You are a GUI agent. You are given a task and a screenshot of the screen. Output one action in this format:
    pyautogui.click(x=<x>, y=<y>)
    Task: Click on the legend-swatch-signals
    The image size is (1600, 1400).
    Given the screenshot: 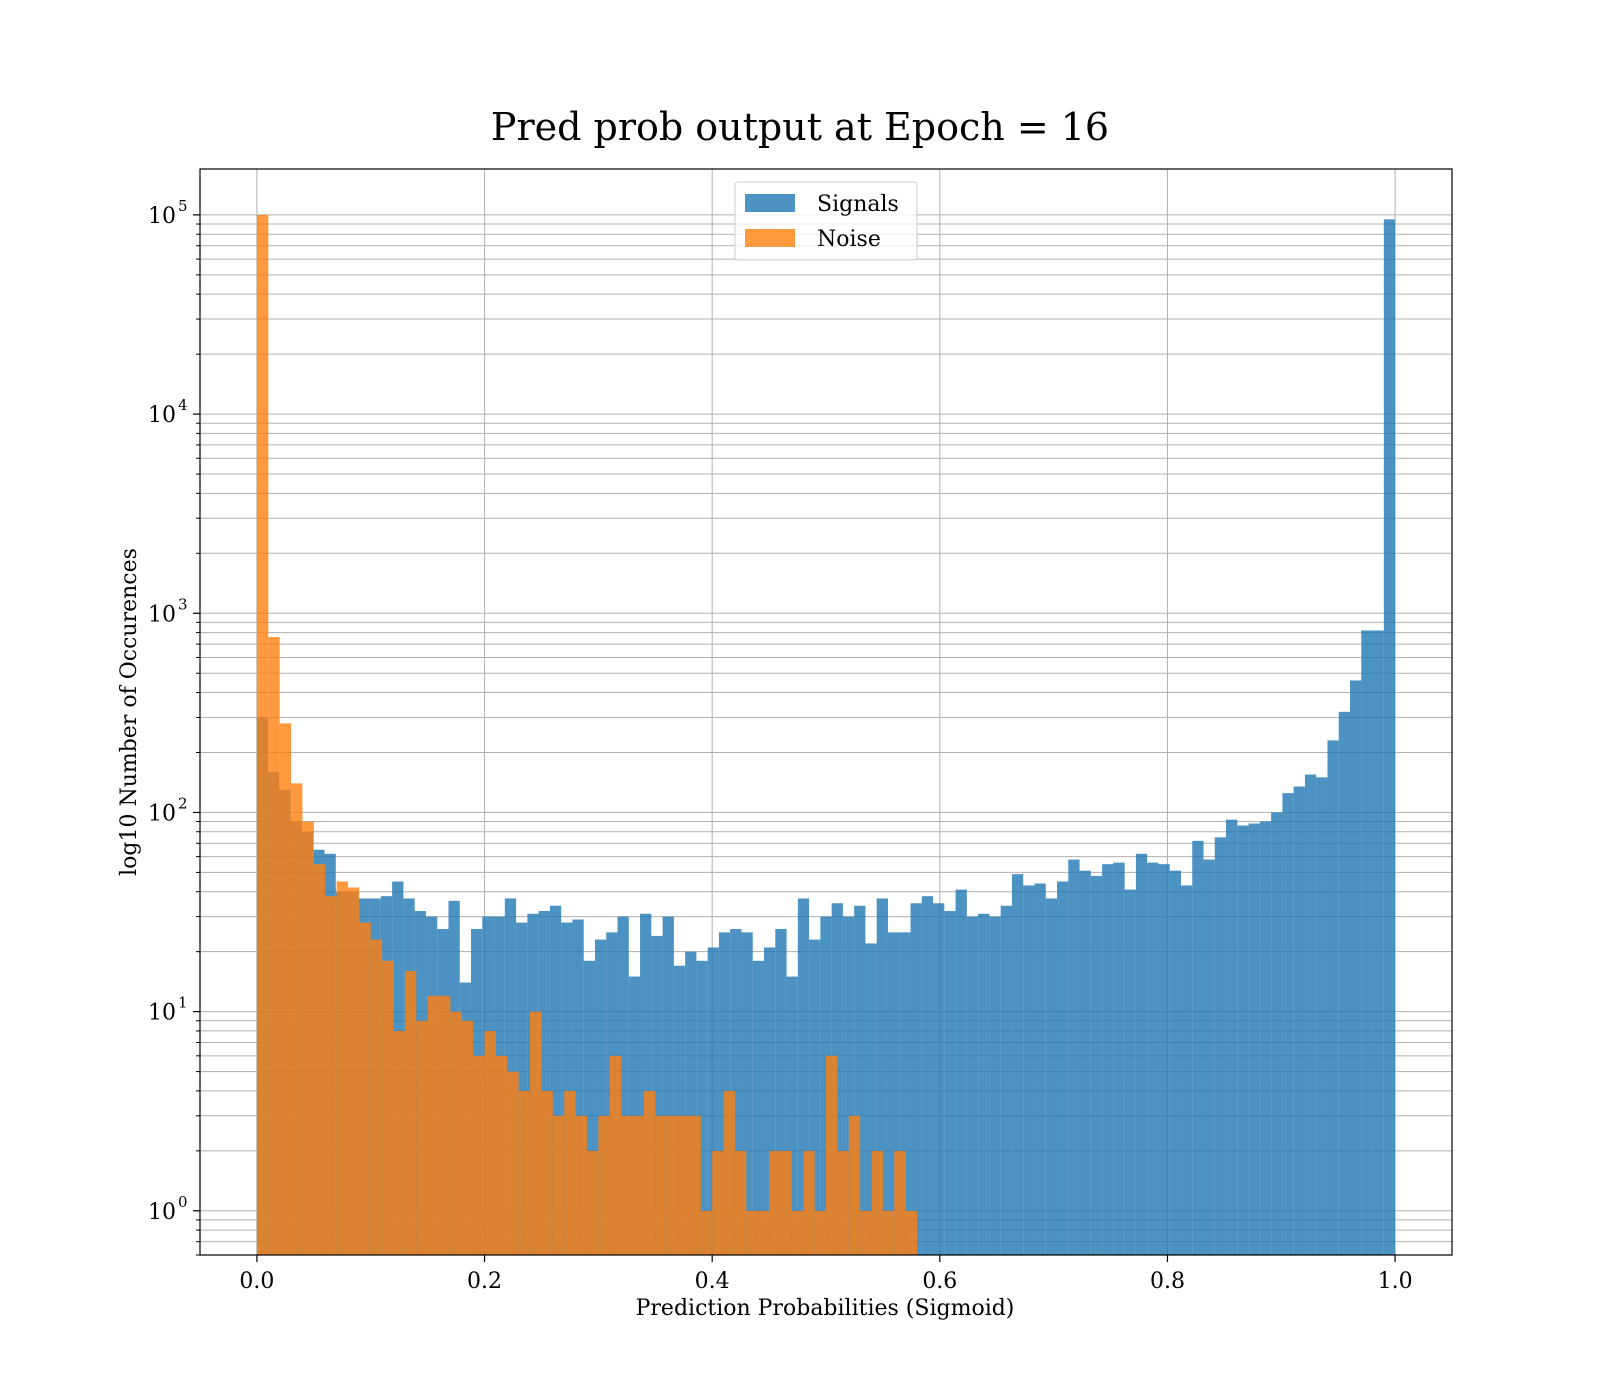 What is the action you would take?
    pyautogui.click(x=770, y=203)
    